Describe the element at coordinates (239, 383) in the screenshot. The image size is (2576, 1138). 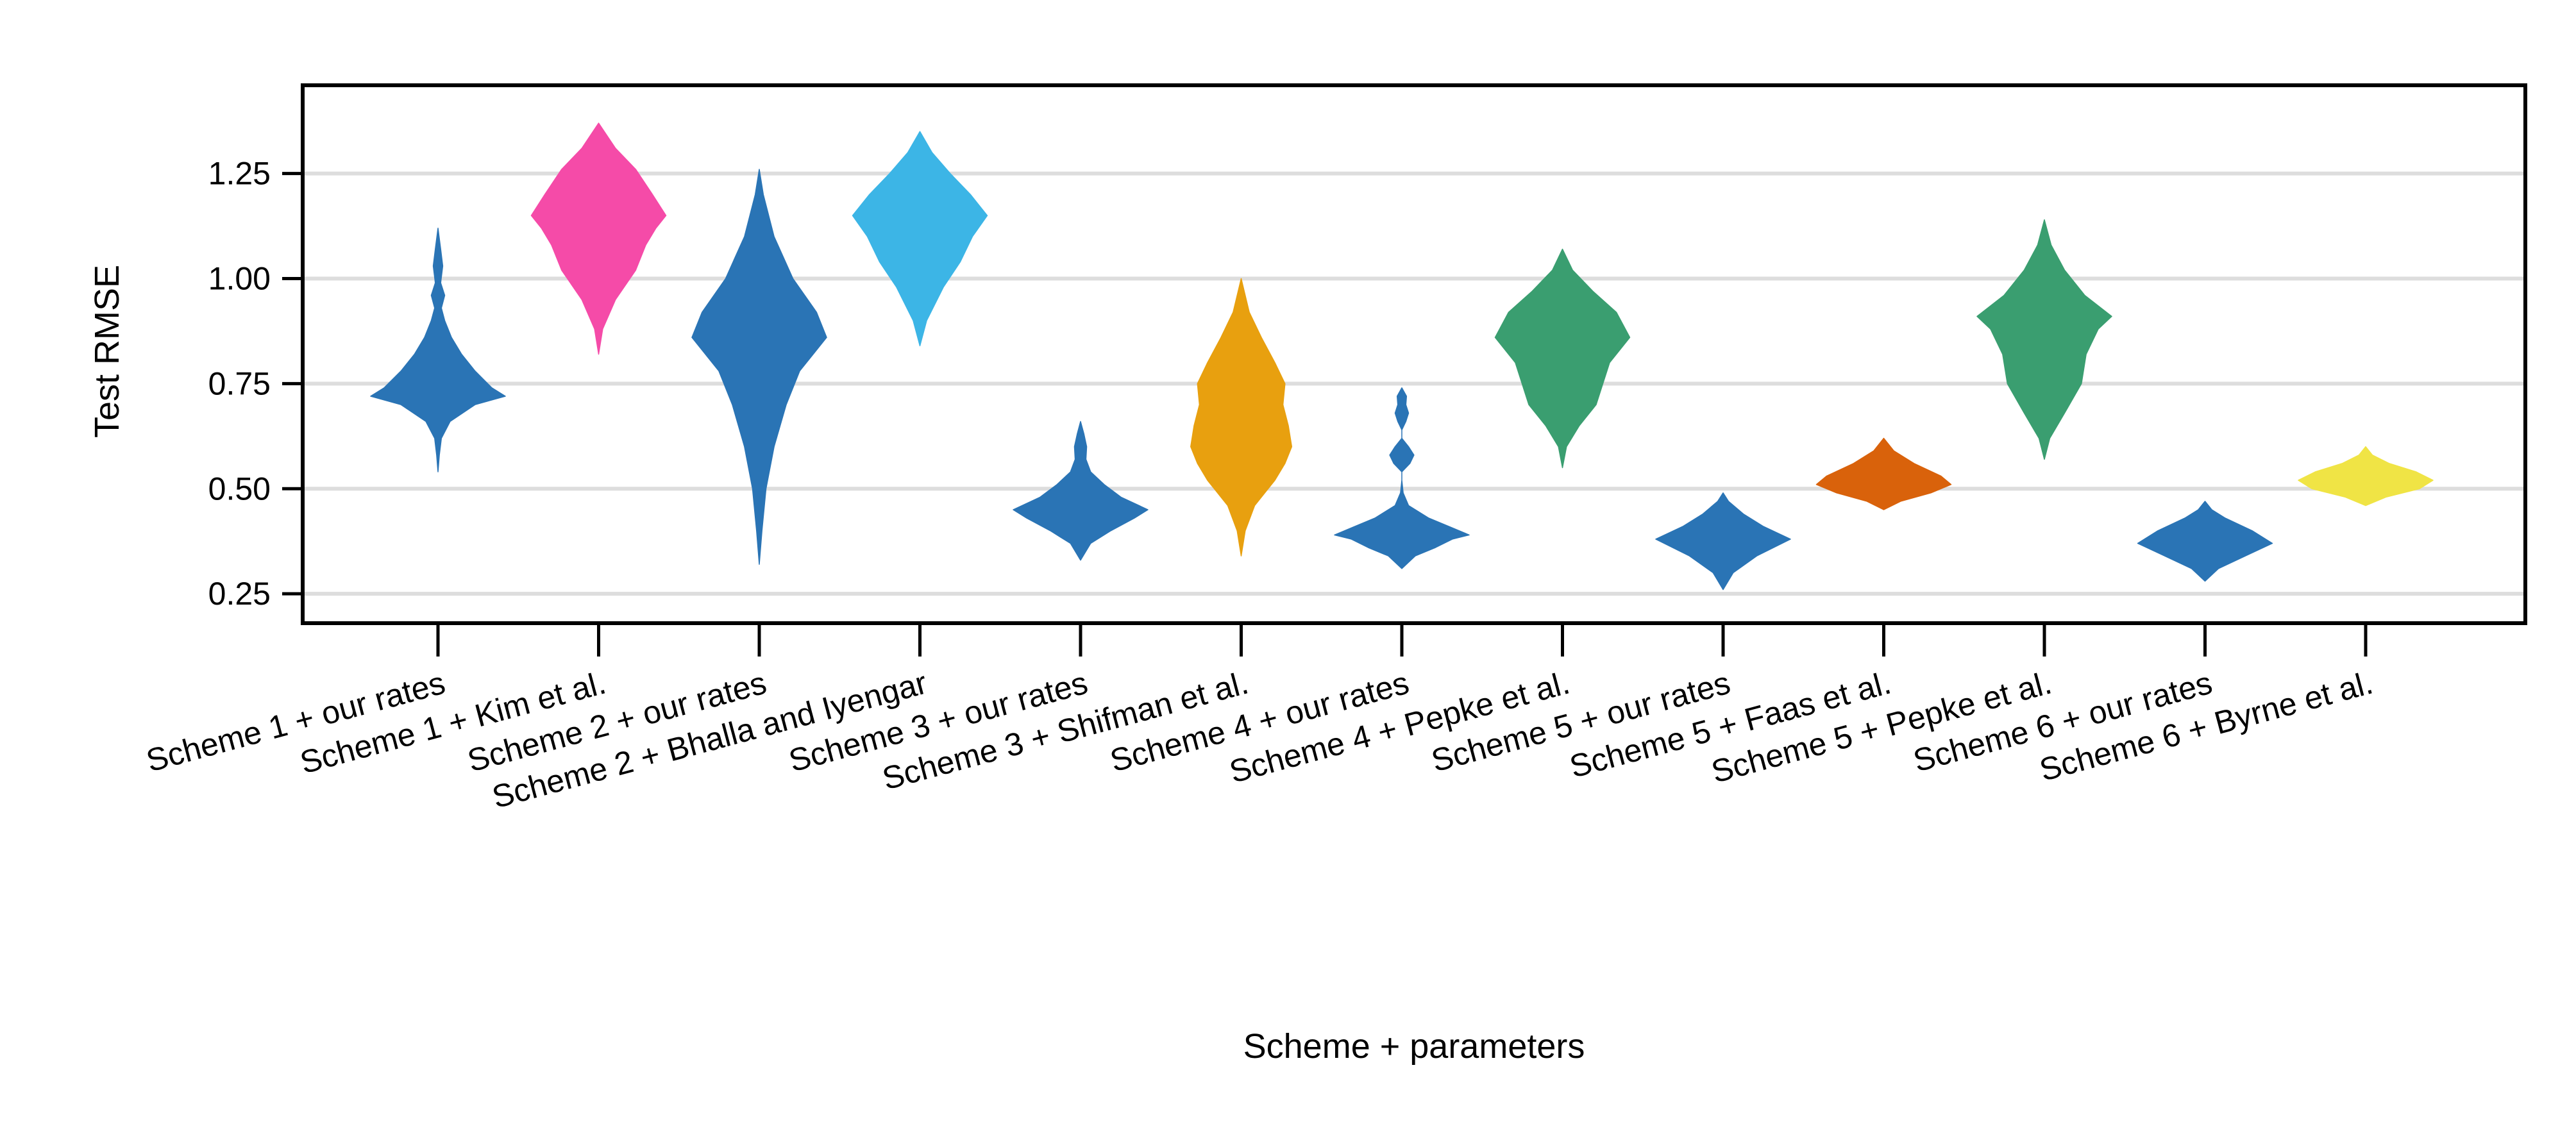
I see `y-tick-label: 0.75` at that location.